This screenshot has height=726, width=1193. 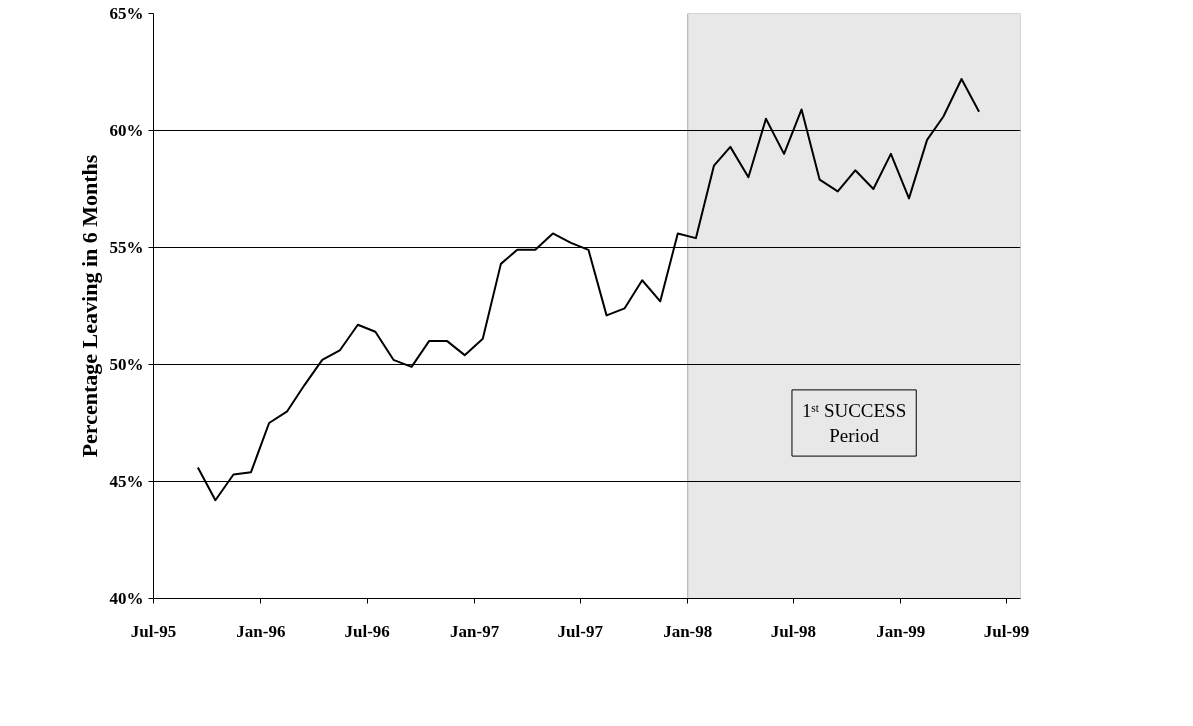 What do you see at coordinates (153, 631) in the screenshot?
I see `x-tick-label: Jul-95` at bounding box center [153, 631].